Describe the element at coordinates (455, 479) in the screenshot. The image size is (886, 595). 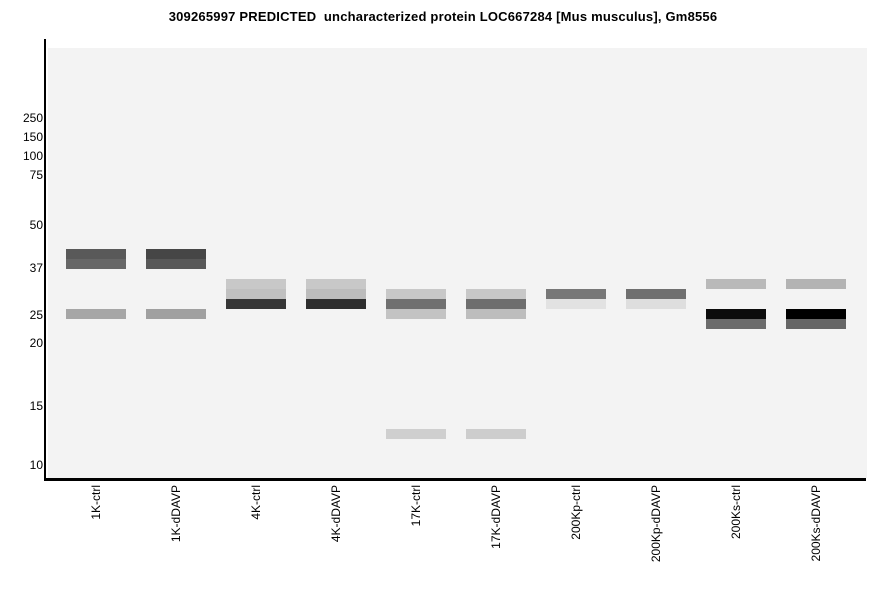
I see `x-axis-line` at that location.